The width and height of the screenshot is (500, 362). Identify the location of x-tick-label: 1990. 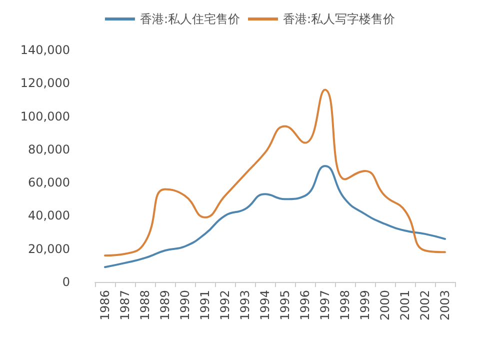
(185, 305).